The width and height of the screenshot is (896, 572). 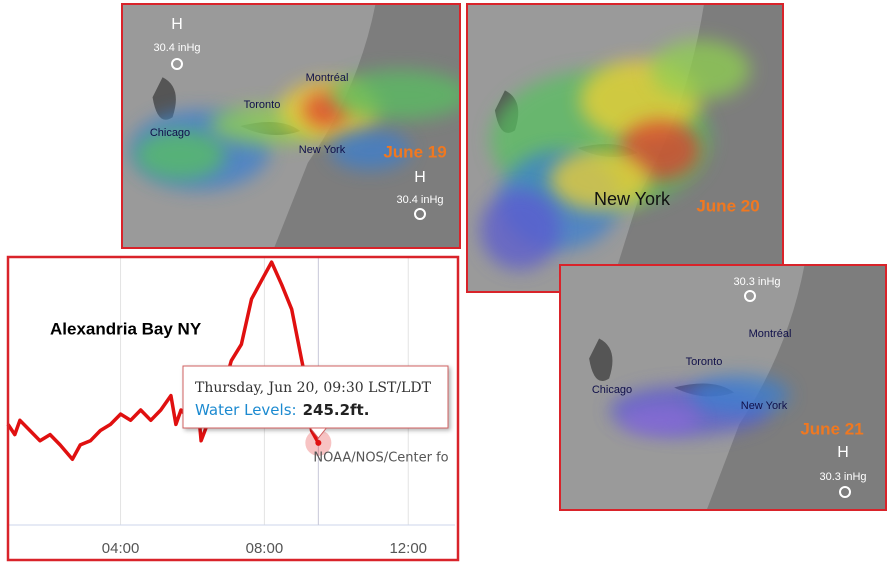 I want to click on series-line, so click(x=163, y=361).